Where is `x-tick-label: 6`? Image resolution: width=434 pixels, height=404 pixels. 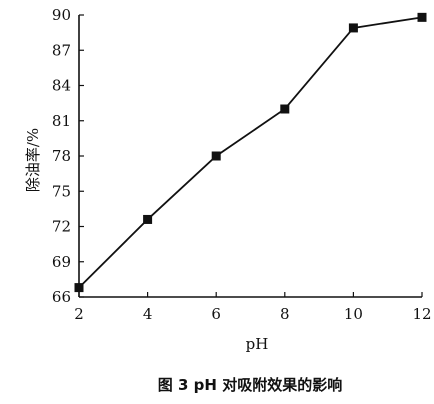 x-tick-label: 6 is located at coordinates (216, 314).